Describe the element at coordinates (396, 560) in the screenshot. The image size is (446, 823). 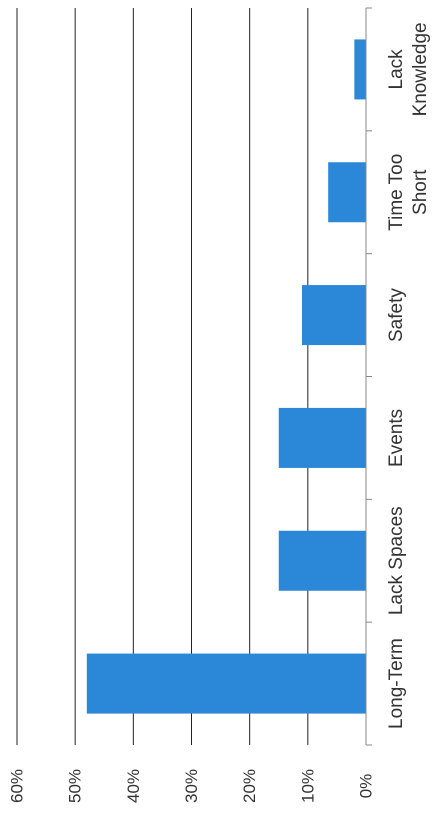
I see `category-label-1: Lack Spaces` at that location.